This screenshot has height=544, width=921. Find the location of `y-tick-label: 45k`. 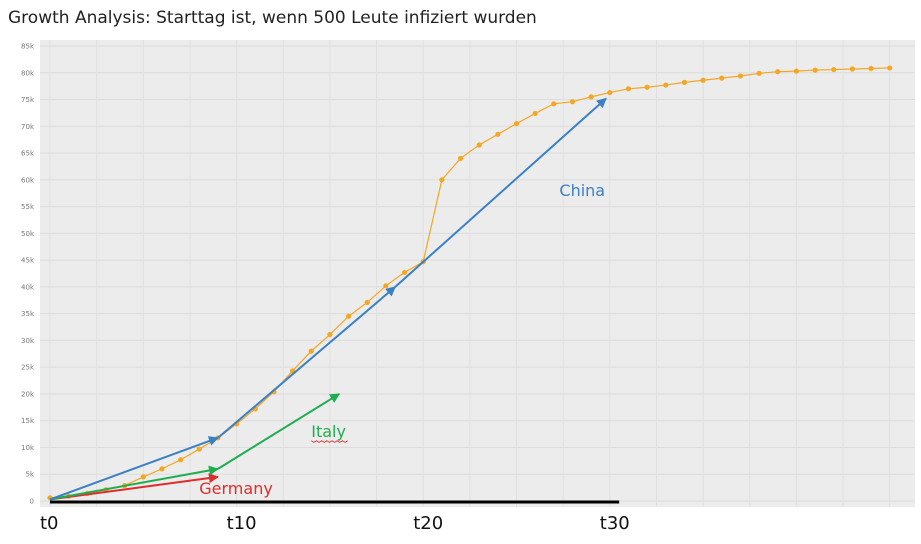

y-tick-label: 45k is located at coordinates (28, 261).